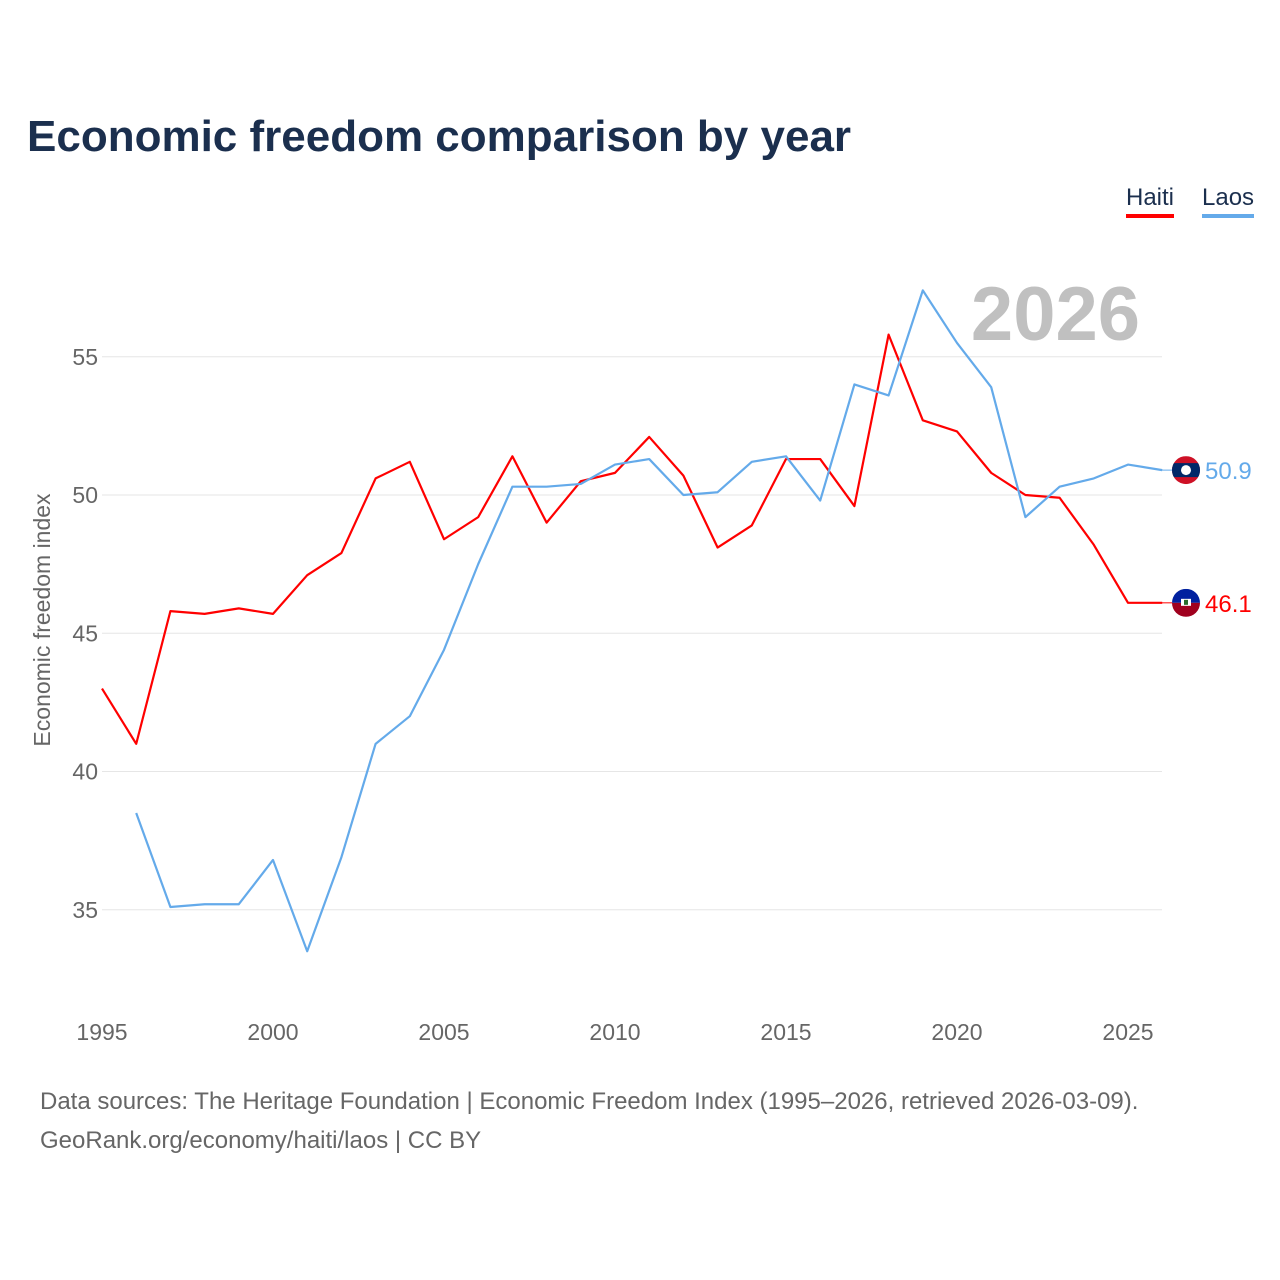 The height and width of the screenshot is (1280, 1280). Describe the element at coordinates (443, 1032) in the screenshot. I see `x-tick-label: 2005` at that location.